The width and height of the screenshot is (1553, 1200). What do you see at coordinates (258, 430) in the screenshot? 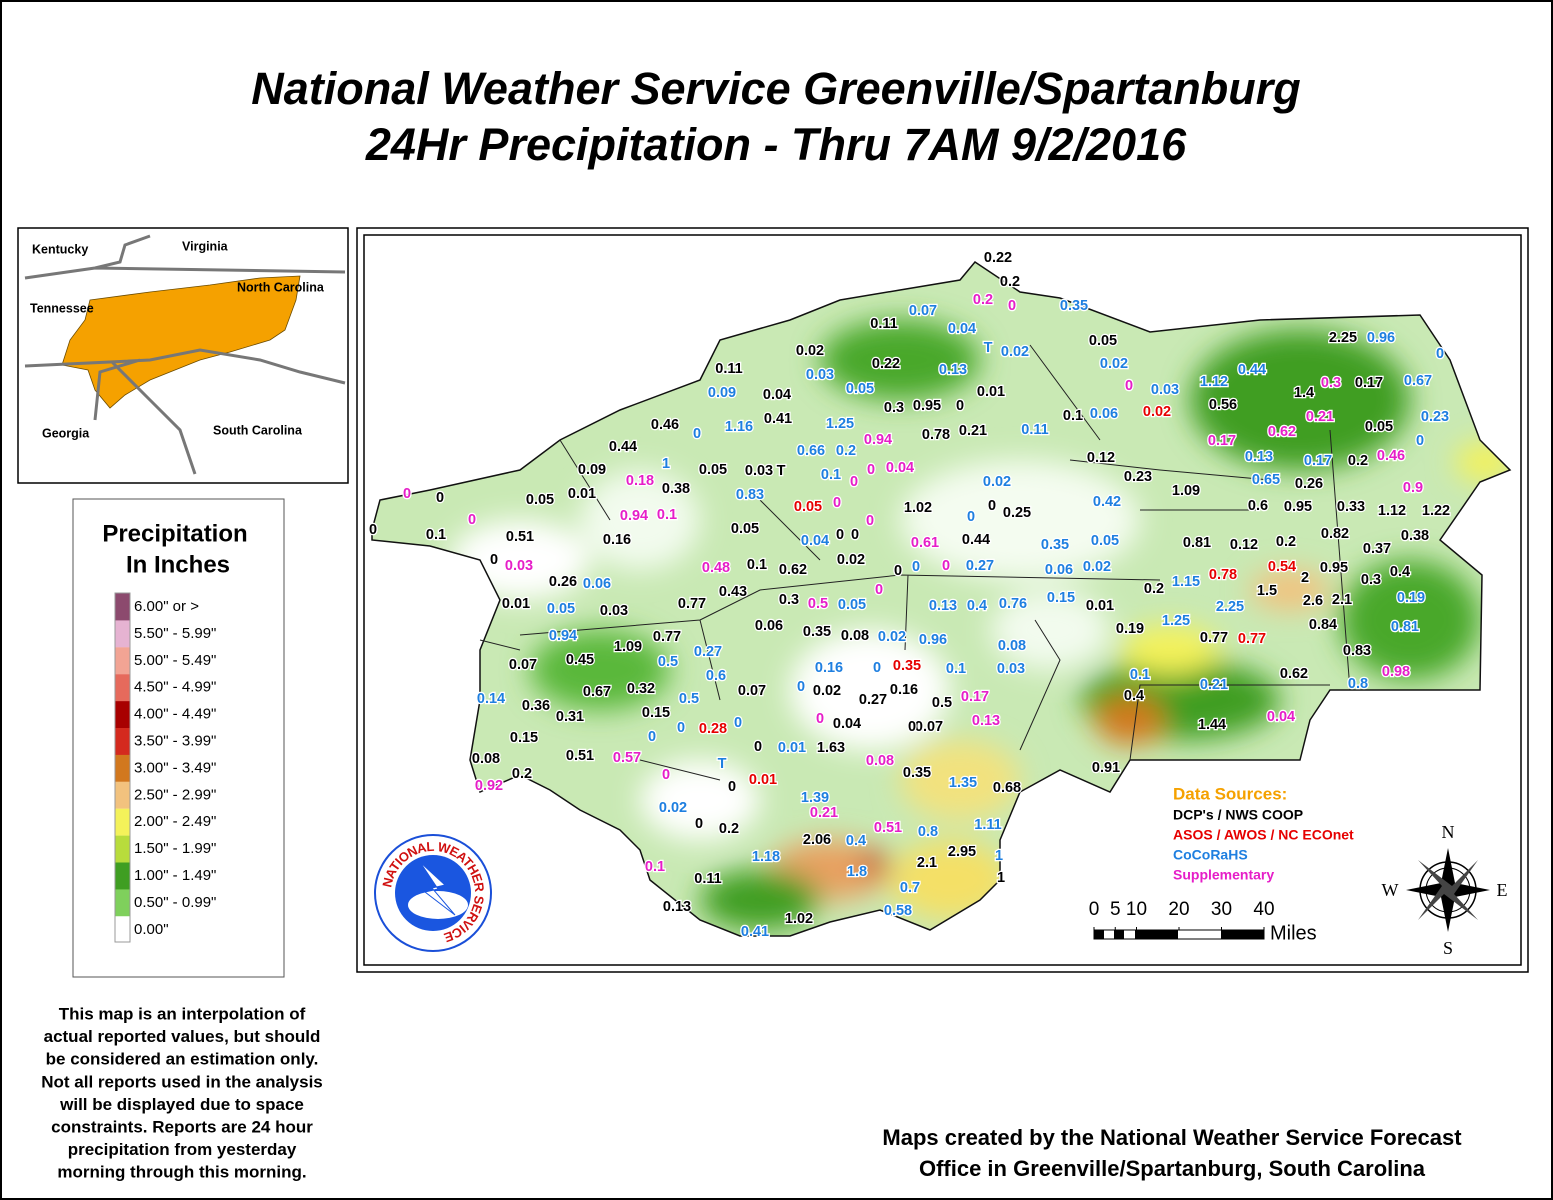
I see `inset-label: South Carolina` at bounding box center [258, 430].